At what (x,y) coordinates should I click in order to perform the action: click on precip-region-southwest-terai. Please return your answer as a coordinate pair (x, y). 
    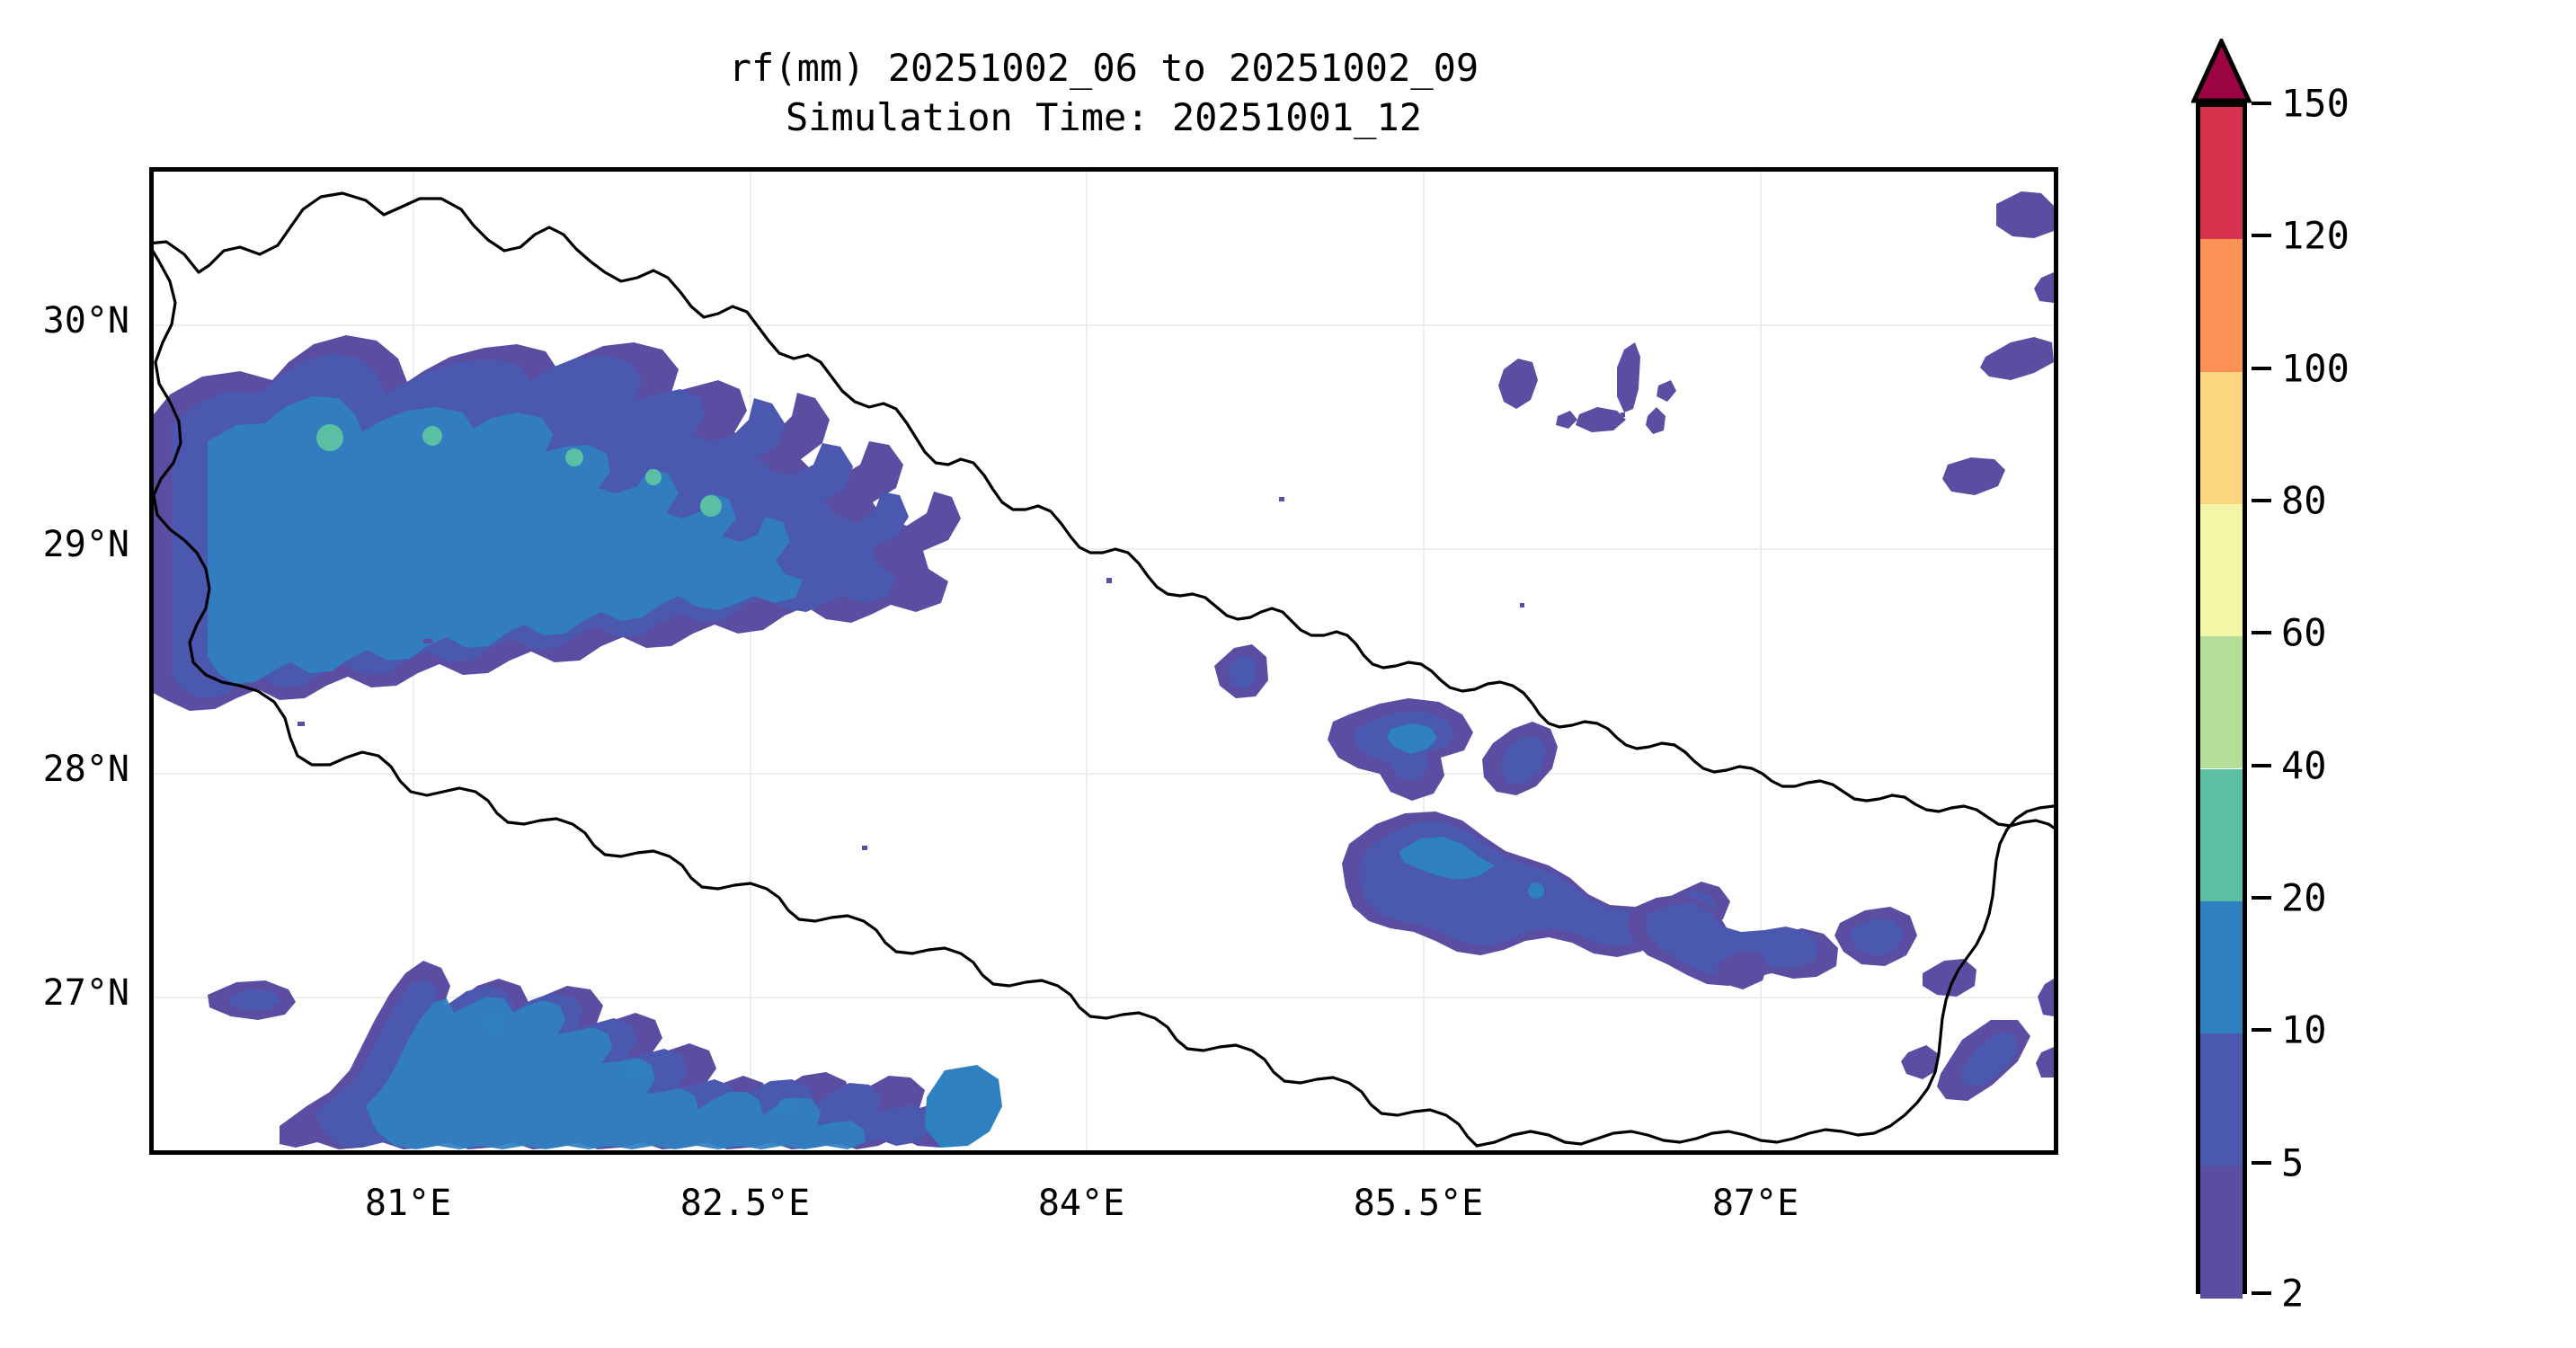
    Looking at the image, I should click on (605, 1055).